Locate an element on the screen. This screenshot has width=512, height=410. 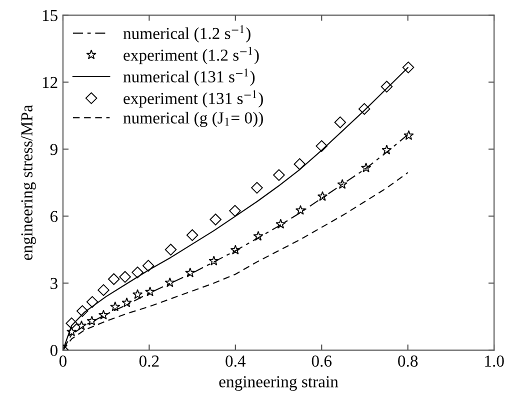
x-tick-label: 0 is located at coordinates (63, 361).